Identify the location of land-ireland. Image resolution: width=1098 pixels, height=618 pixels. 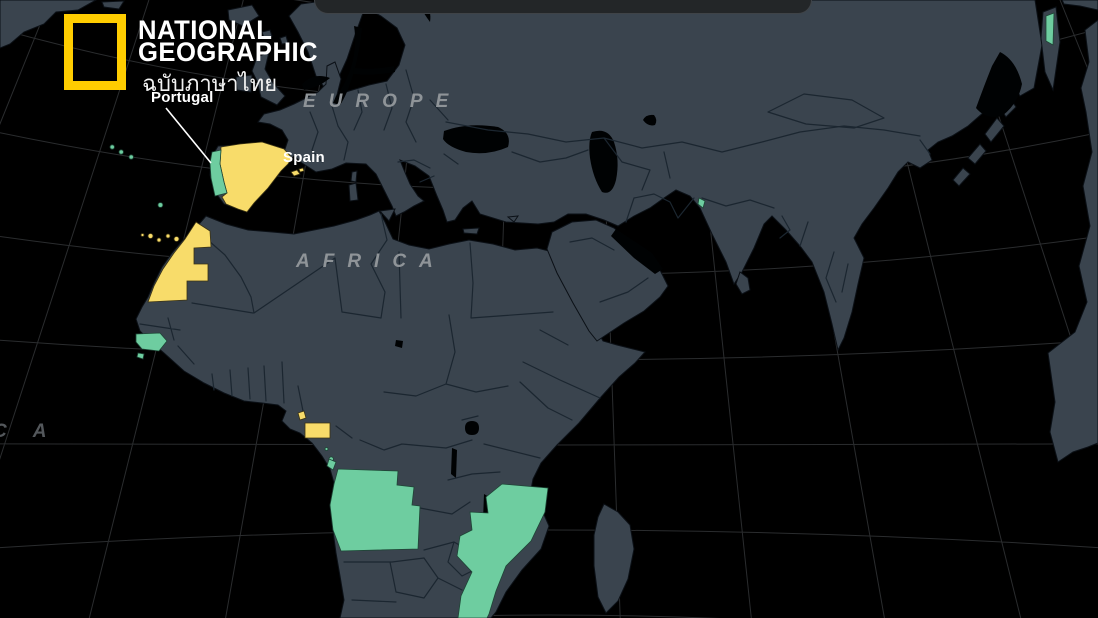
(244, 83).